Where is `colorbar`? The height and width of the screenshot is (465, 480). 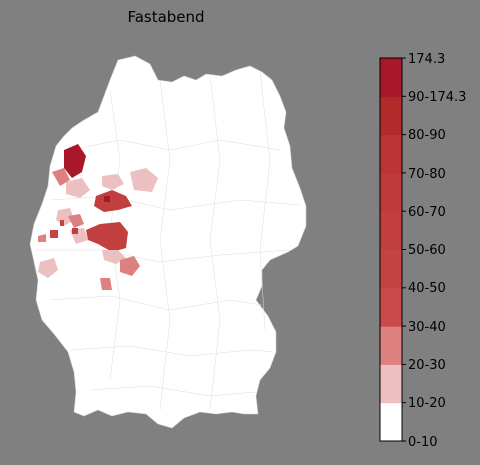
colorbar is located at coordinates (392, 249).